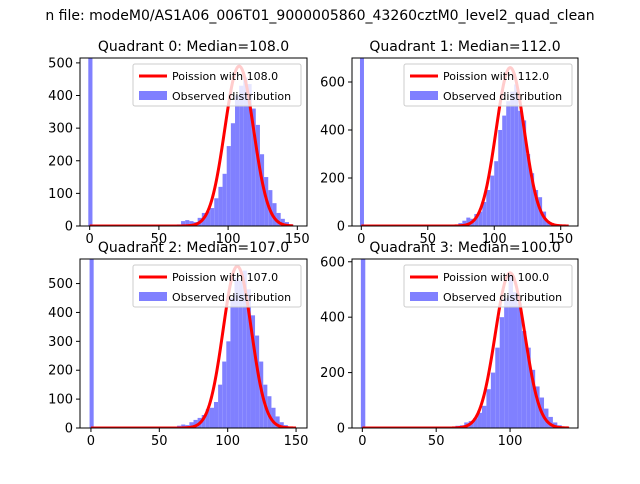 The height and width of the screenshot is (484, 640). What do you see at coordinates (193, 248) in the screenshot?
I see `subplot-title: Quadrant 2: Median=107.0` at bounding box center [193, 248].